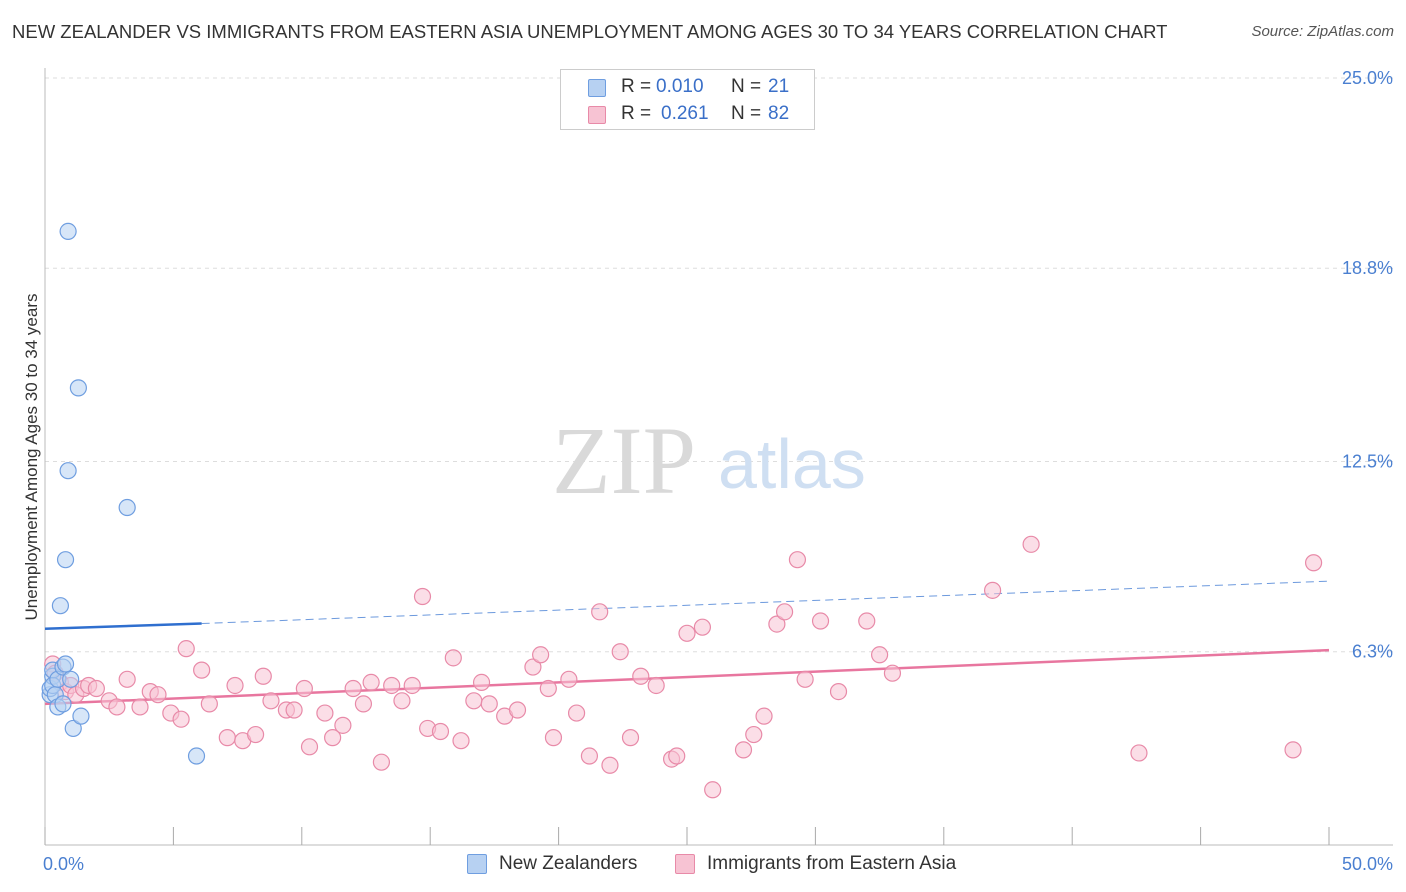 The height and width of the screenshot is (892, 1406). What do you see at coordinates (123, 626) in the screenshot?
I see `new-zealanders-trend-line` at bounding box center [123, 626].